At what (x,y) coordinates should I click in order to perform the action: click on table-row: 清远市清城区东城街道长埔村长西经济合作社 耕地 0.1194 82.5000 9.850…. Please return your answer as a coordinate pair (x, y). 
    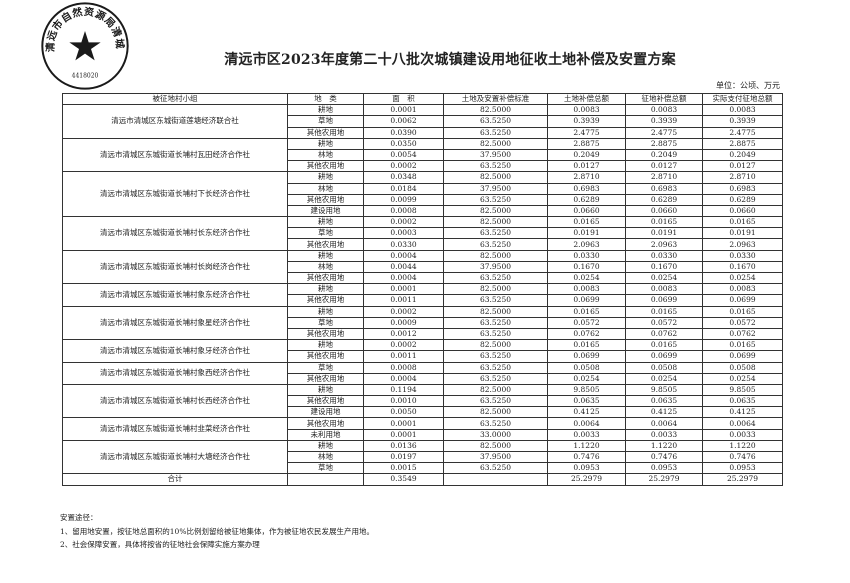
    Looking at the image, I should click on (422, 401).